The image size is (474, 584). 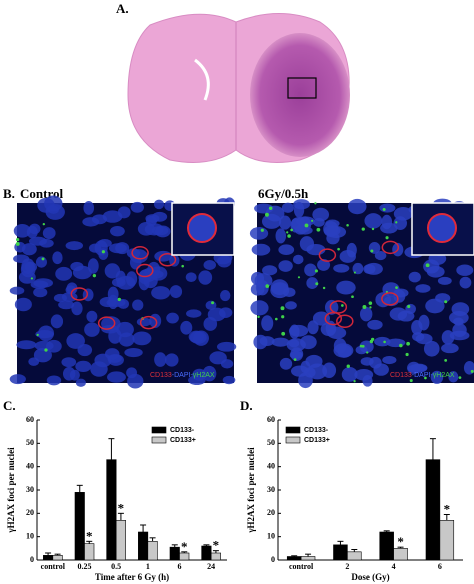 What do you see at coordinates (9, 193) in the screenshot?
I see `panel-label: B.` at bounding box center [9, 193].